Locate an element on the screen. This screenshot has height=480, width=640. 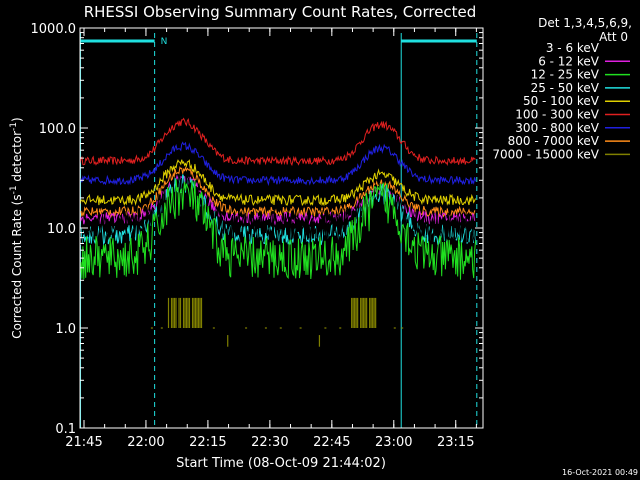
legend-label: 100 - 300 keV is located at coordinates (557, 115).